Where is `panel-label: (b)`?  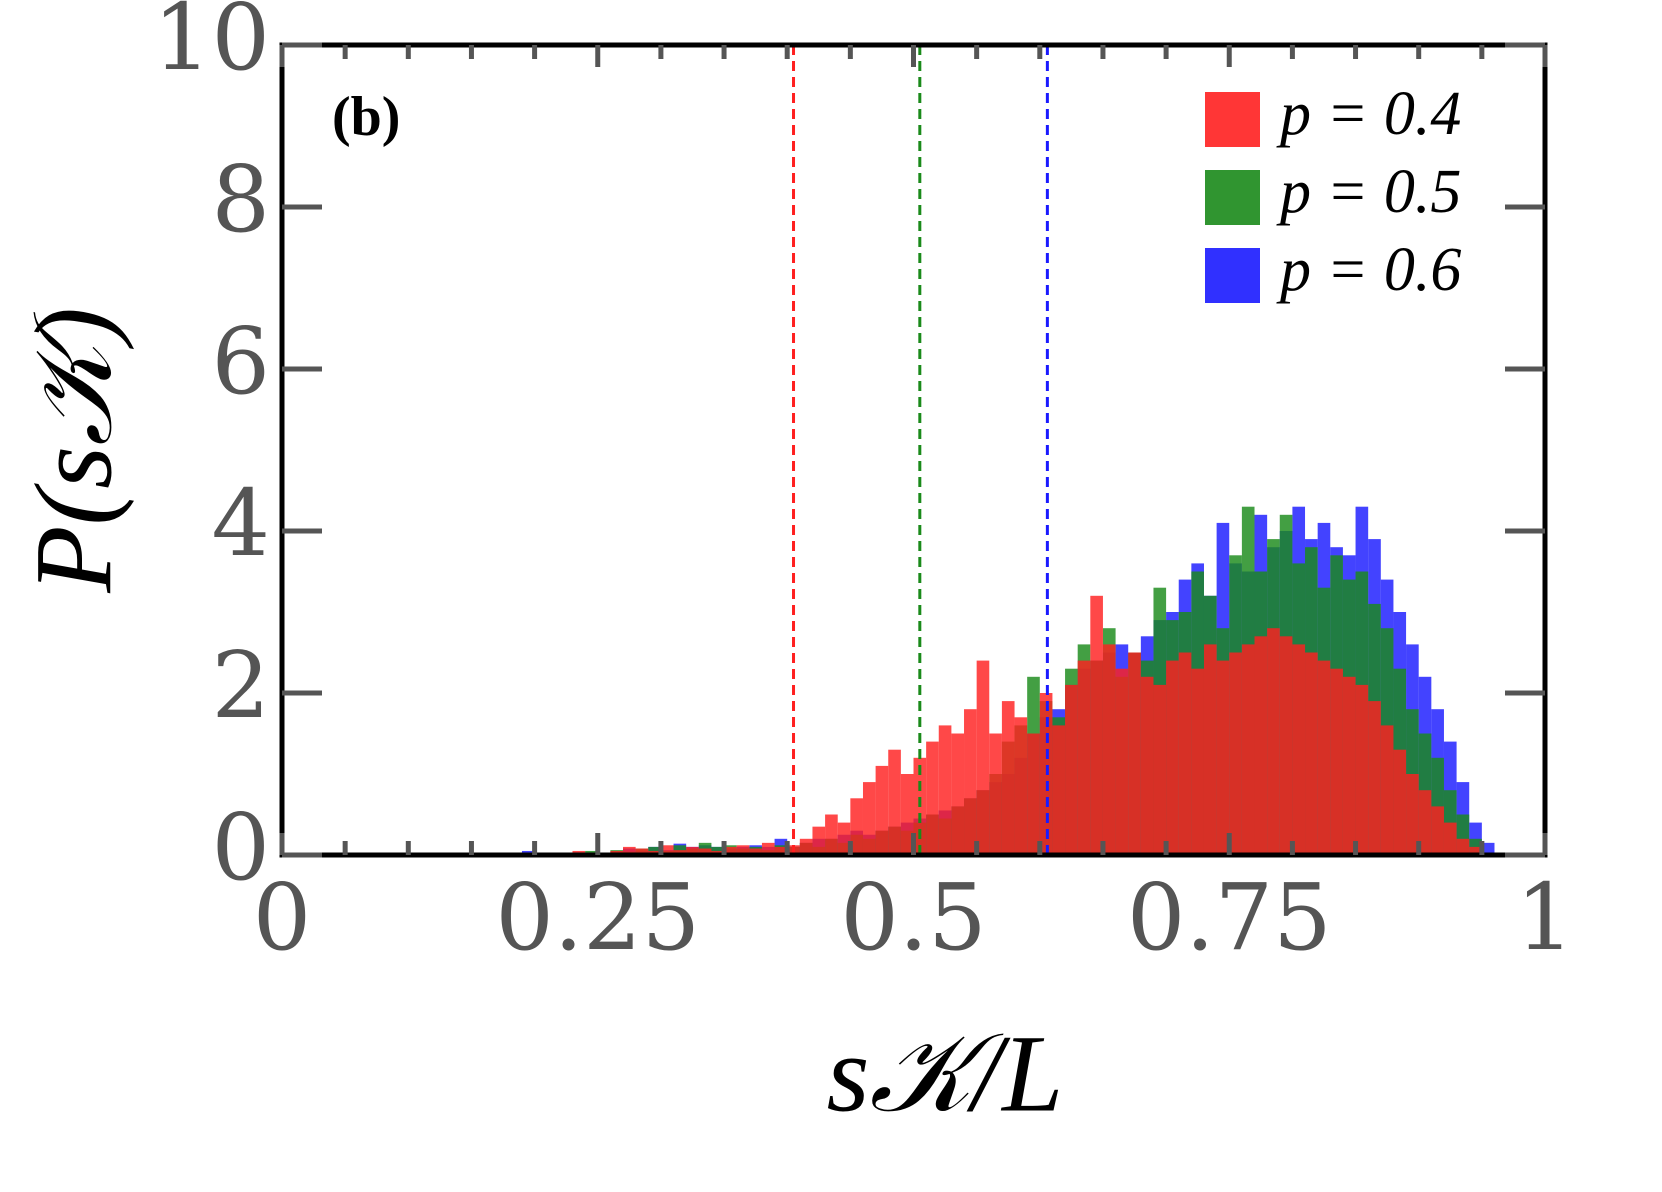 panel-label: (b) is located at coordinates (366, 117).